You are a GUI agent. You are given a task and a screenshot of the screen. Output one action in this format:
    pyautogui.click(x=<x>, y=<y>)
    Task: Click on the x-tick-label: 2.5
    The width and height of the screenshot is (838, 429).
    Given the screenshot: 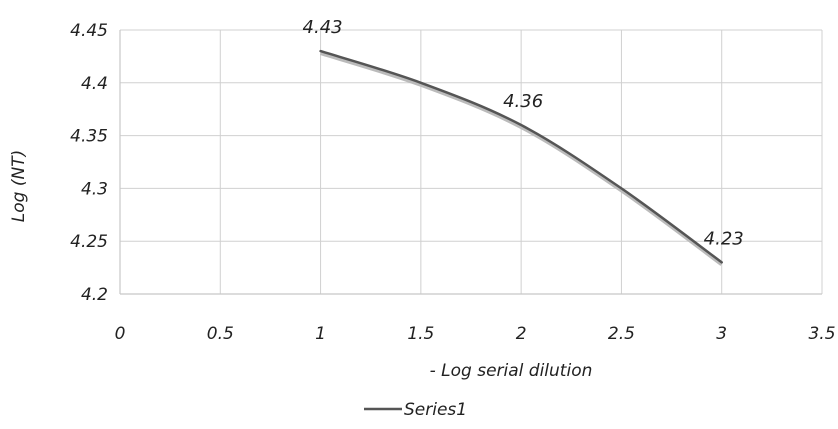 What is the action you would take?
    pyautogui.click(x=621, y=334)
    